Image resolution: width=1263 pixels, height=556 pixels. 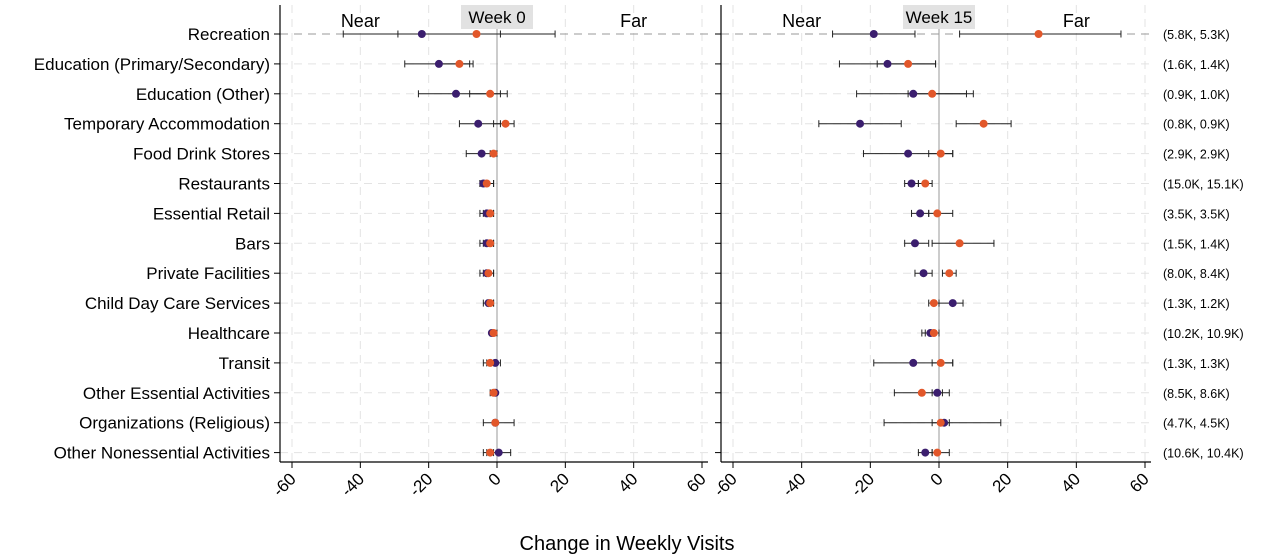 What do you see at coordinates (245, 363) in the screenshot?
I see `category-label: Transit` at bounding box center [245, 363].